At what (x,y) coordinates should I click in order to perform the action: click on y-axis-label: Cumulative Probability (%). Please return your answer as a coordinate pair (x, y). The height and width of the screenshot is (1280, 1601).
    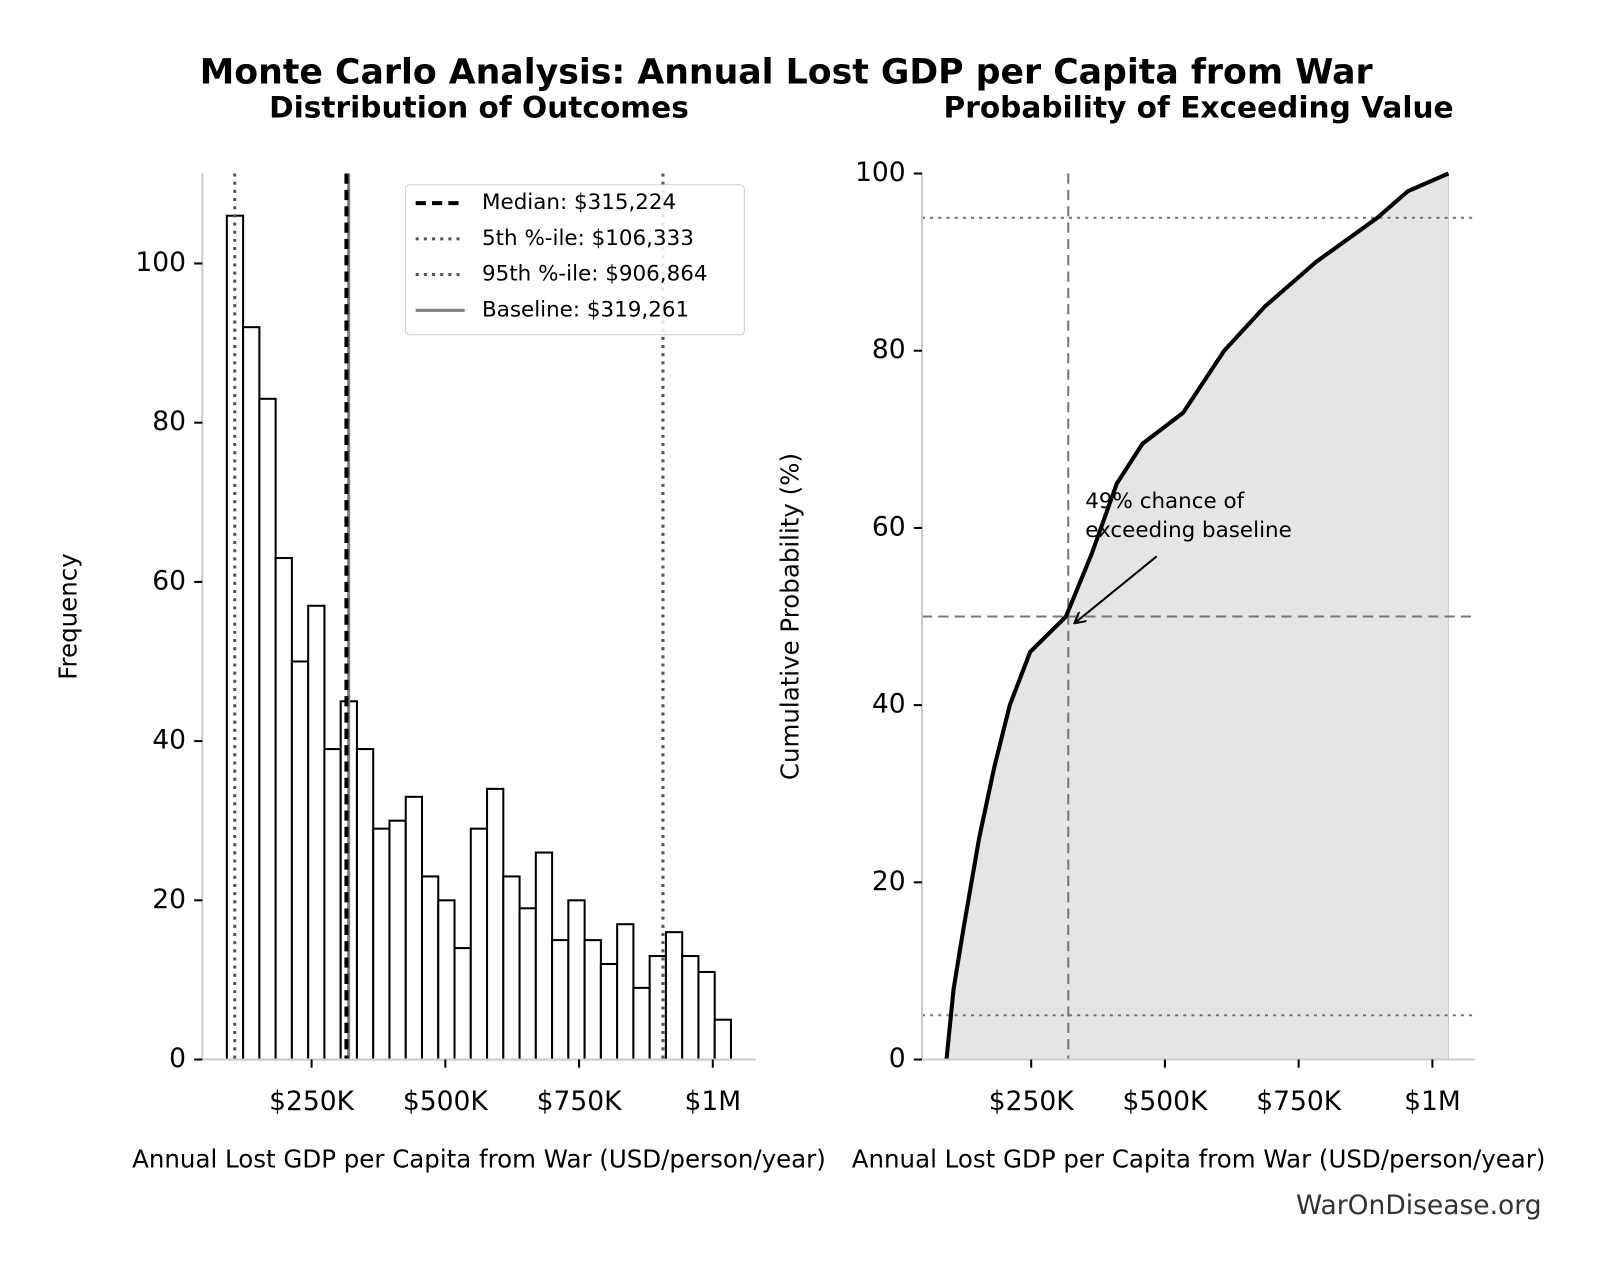
    Looking at the image, I should click on (789, 616).